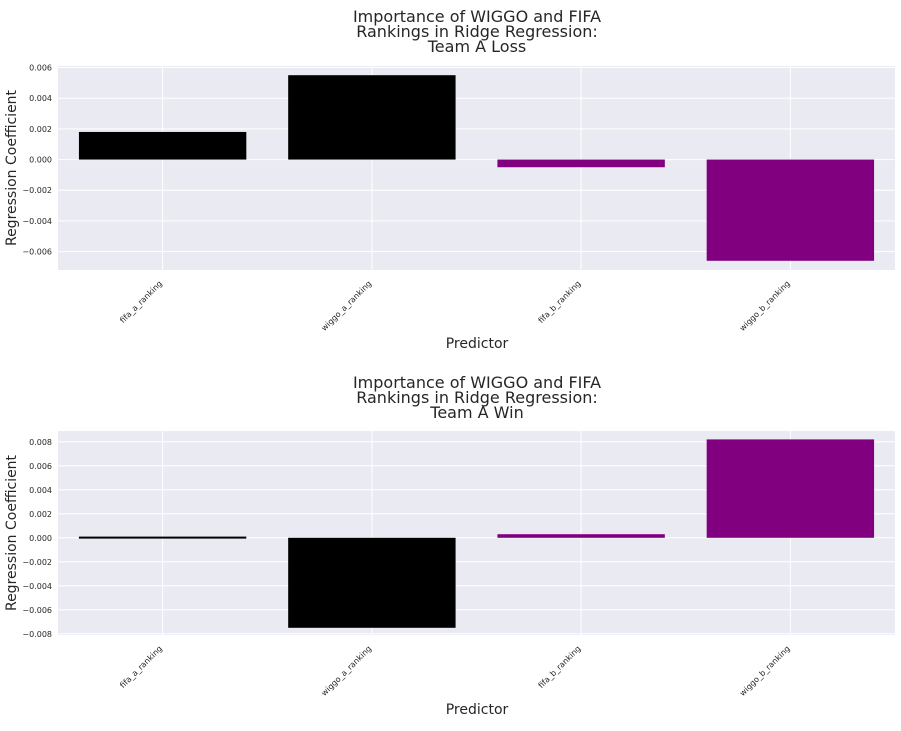 Image resolution: width=901 pixels, height=731 pixels. Describe the element at coordinates (476, 412) in the screenshot. I see `chart-title-line: Team A Win` at that location.